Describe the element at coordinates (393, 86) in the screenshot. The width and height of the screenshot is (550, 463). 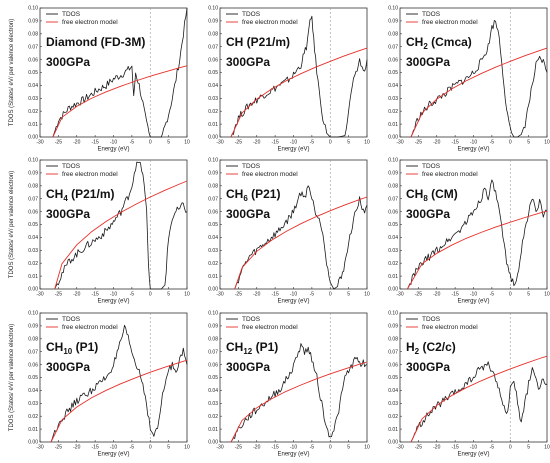
I see `y-tick-label: 0.04` at that location.